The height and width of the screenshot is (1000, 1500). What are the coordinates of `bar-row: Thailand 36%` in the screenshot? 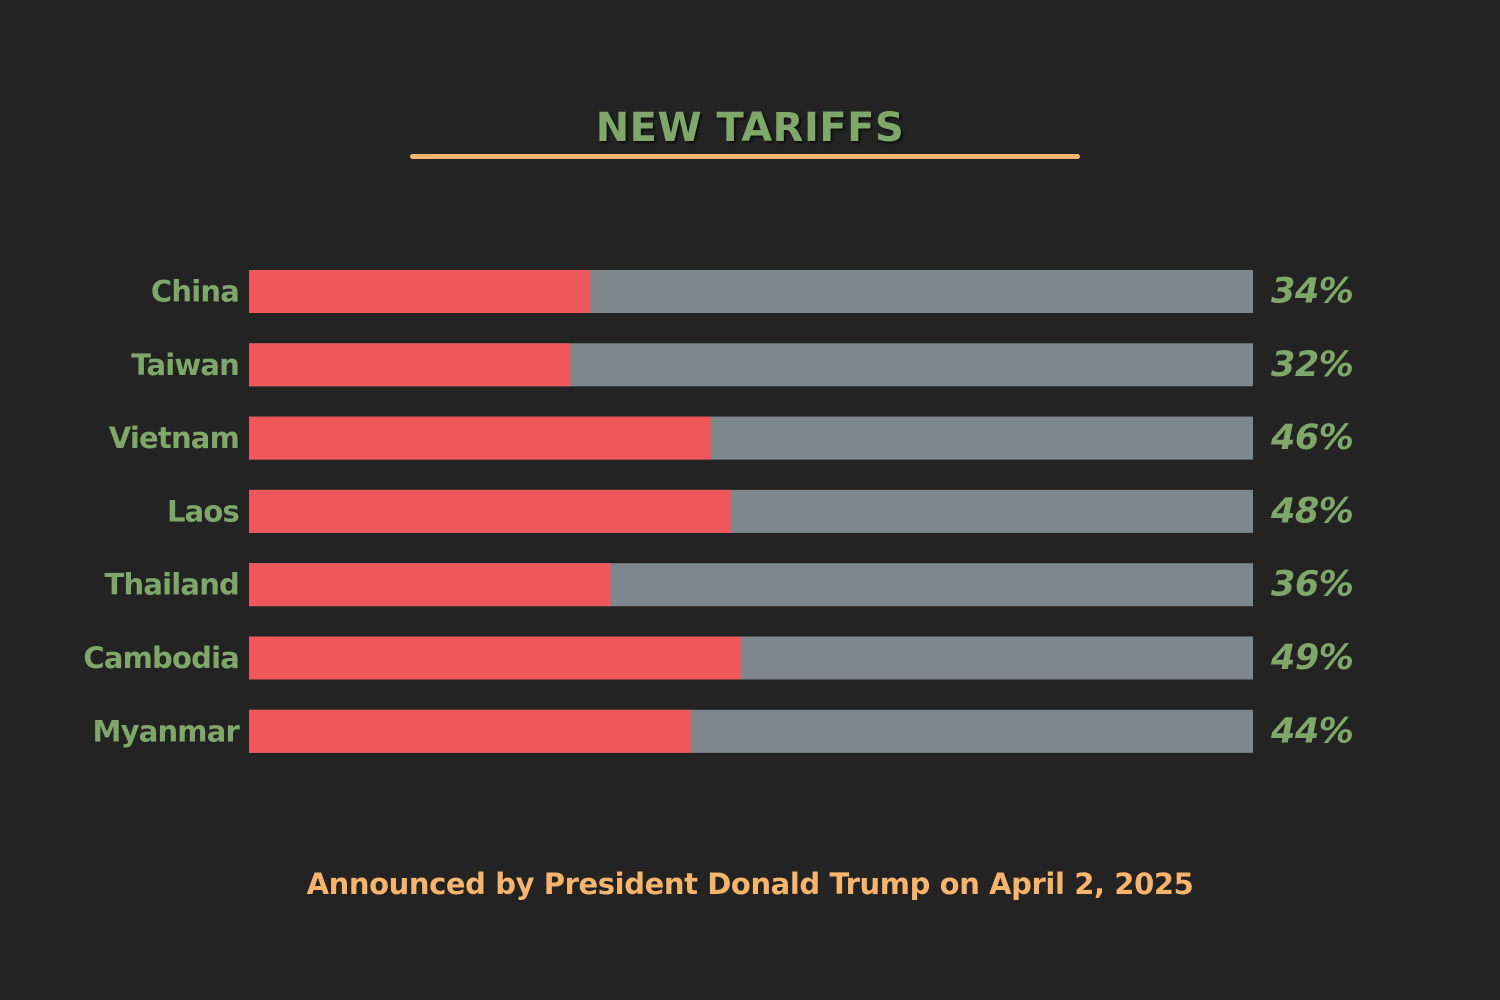 It's located at (729, 585).